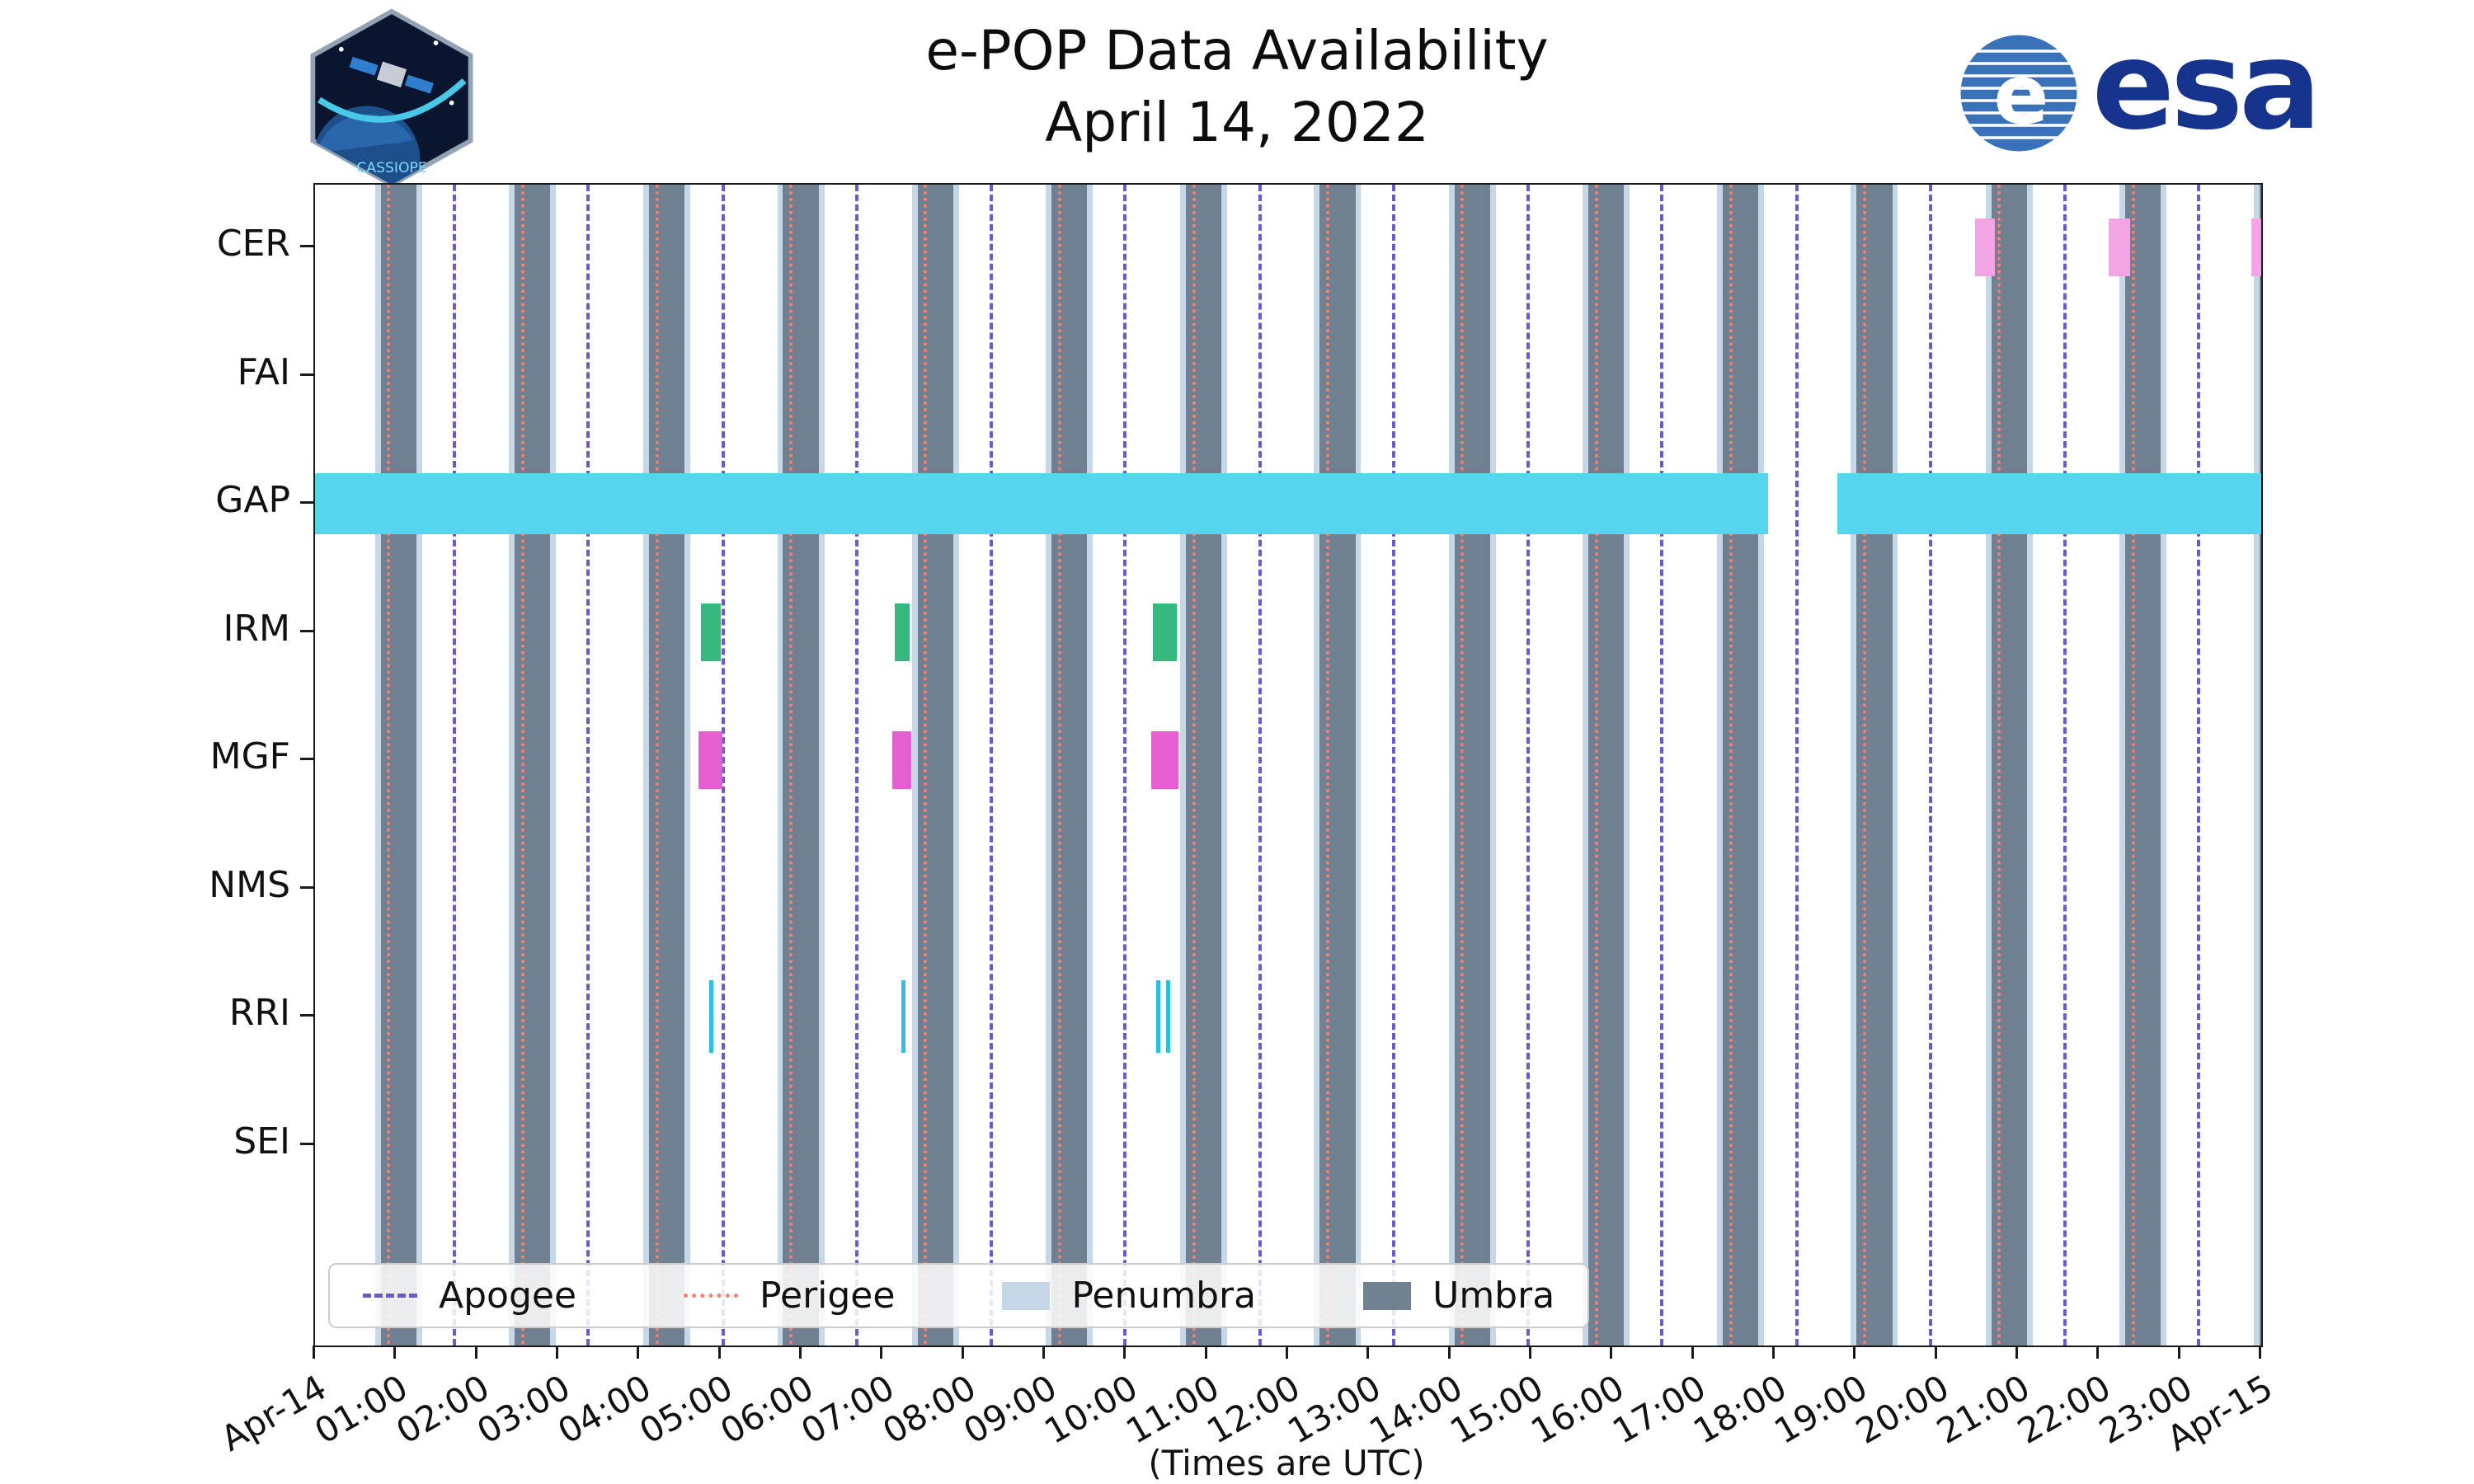 The image size is (2474, 1484). What do you see at coordinates (1458, 1296) in the screenshot?
I see `legend-item-umbra: Umbra` at bounding box center [1458, 1296].